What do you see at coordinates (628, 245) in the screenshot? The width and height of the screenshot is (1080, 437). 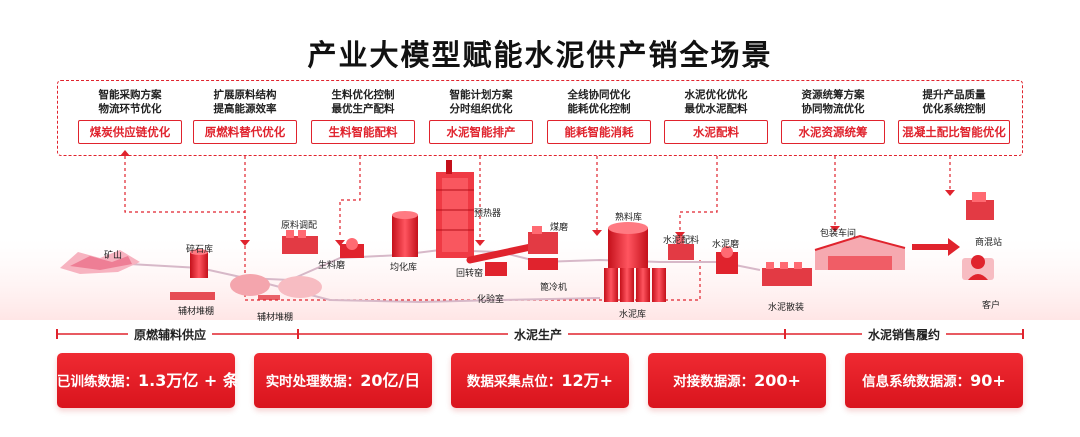 I see `clinker-silo` at bounding box center [628, 245].